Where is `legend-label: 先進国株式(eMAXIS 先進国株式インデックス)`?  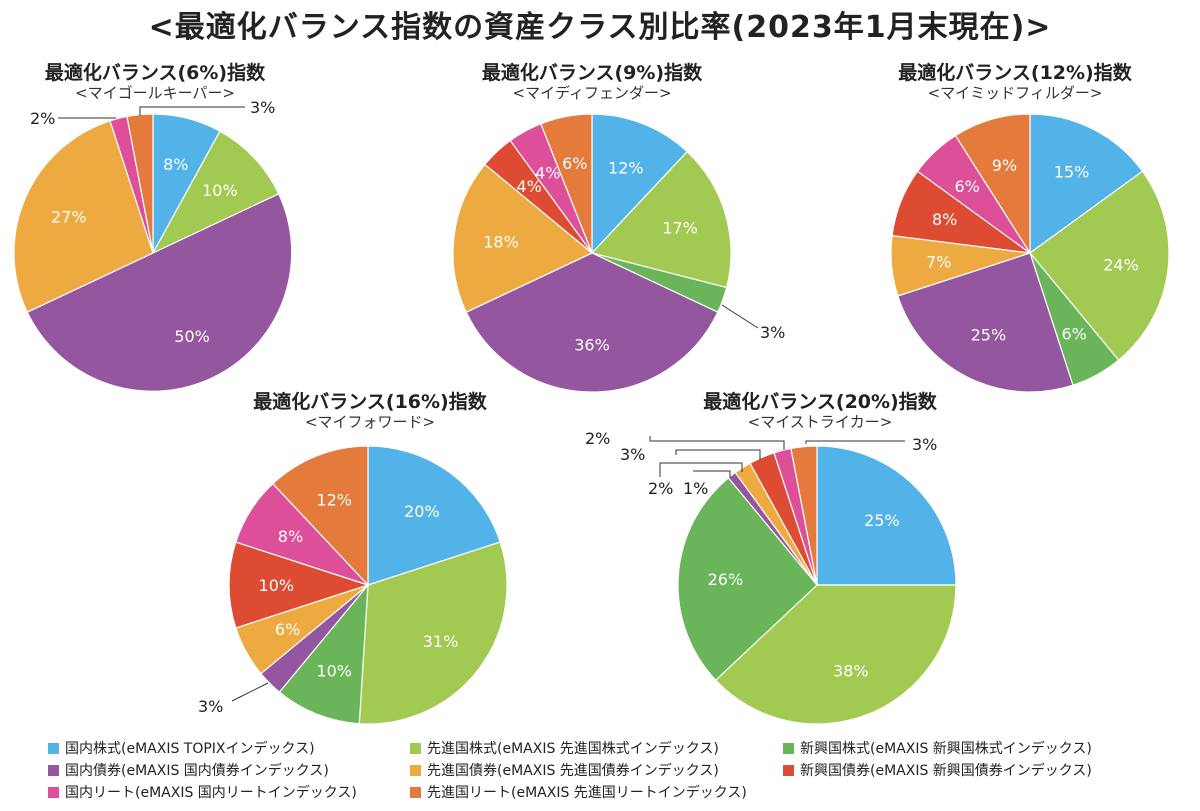
legend-label: 先進国株式(eMAXIS 先進国株式インデックス) is located at coordinates (573, 749).